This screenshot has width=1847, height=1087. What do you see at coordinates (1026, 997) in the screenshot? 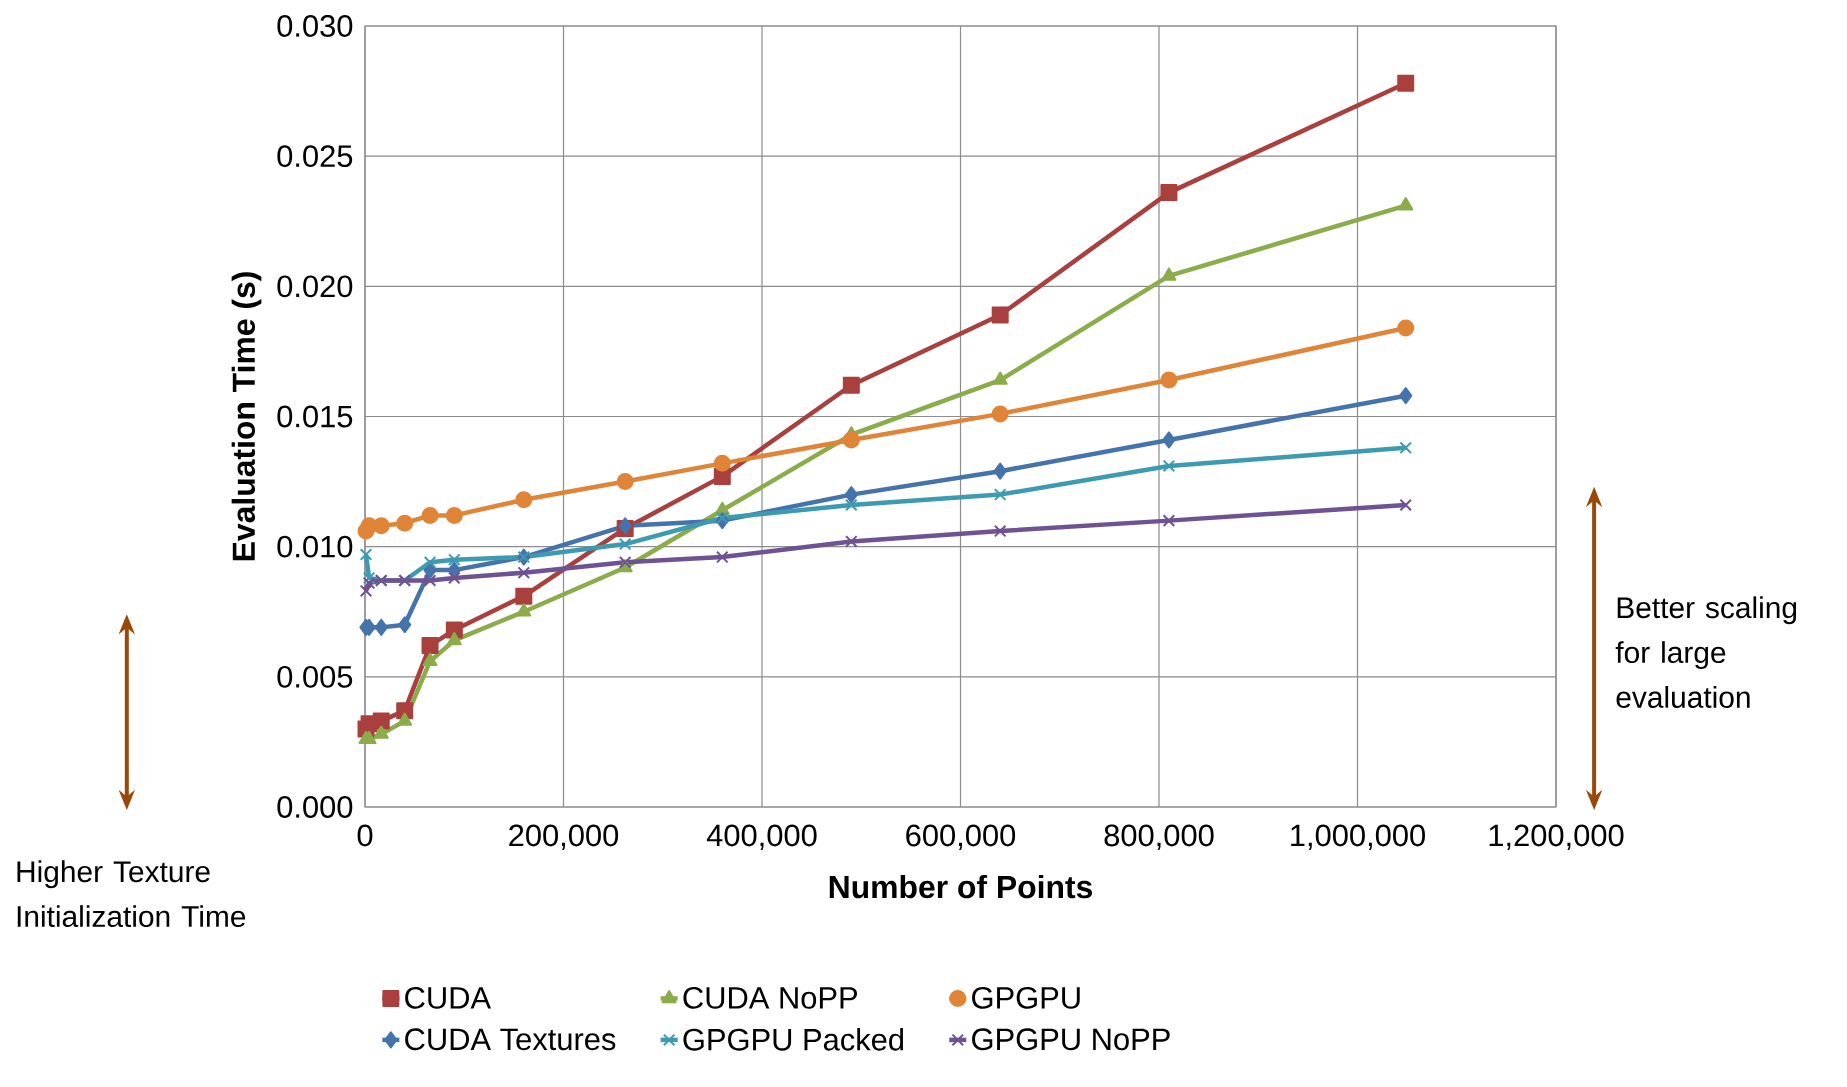
I see `legend-label: GPGPU` at bounding box center [1026, 997].